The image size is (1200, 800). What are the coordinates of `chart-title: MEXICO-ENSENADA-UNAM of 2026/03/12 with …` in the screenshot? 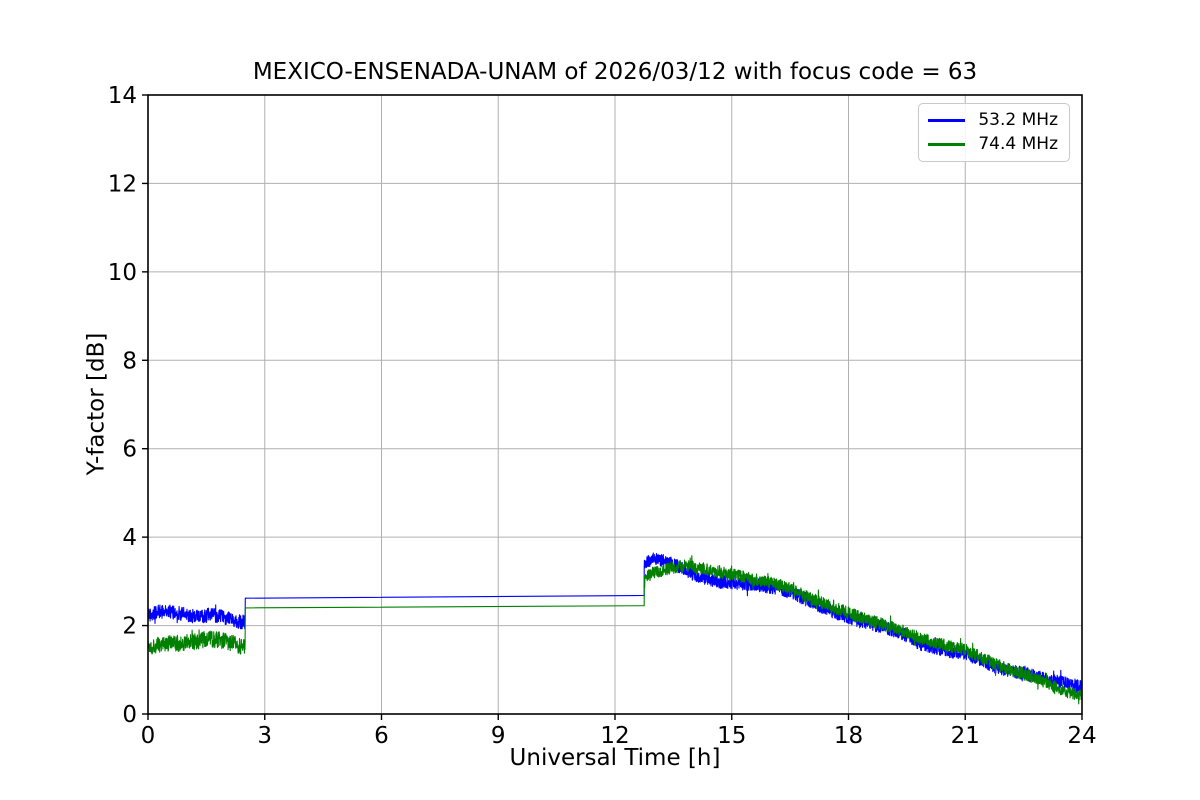 It's located at (615, 72).